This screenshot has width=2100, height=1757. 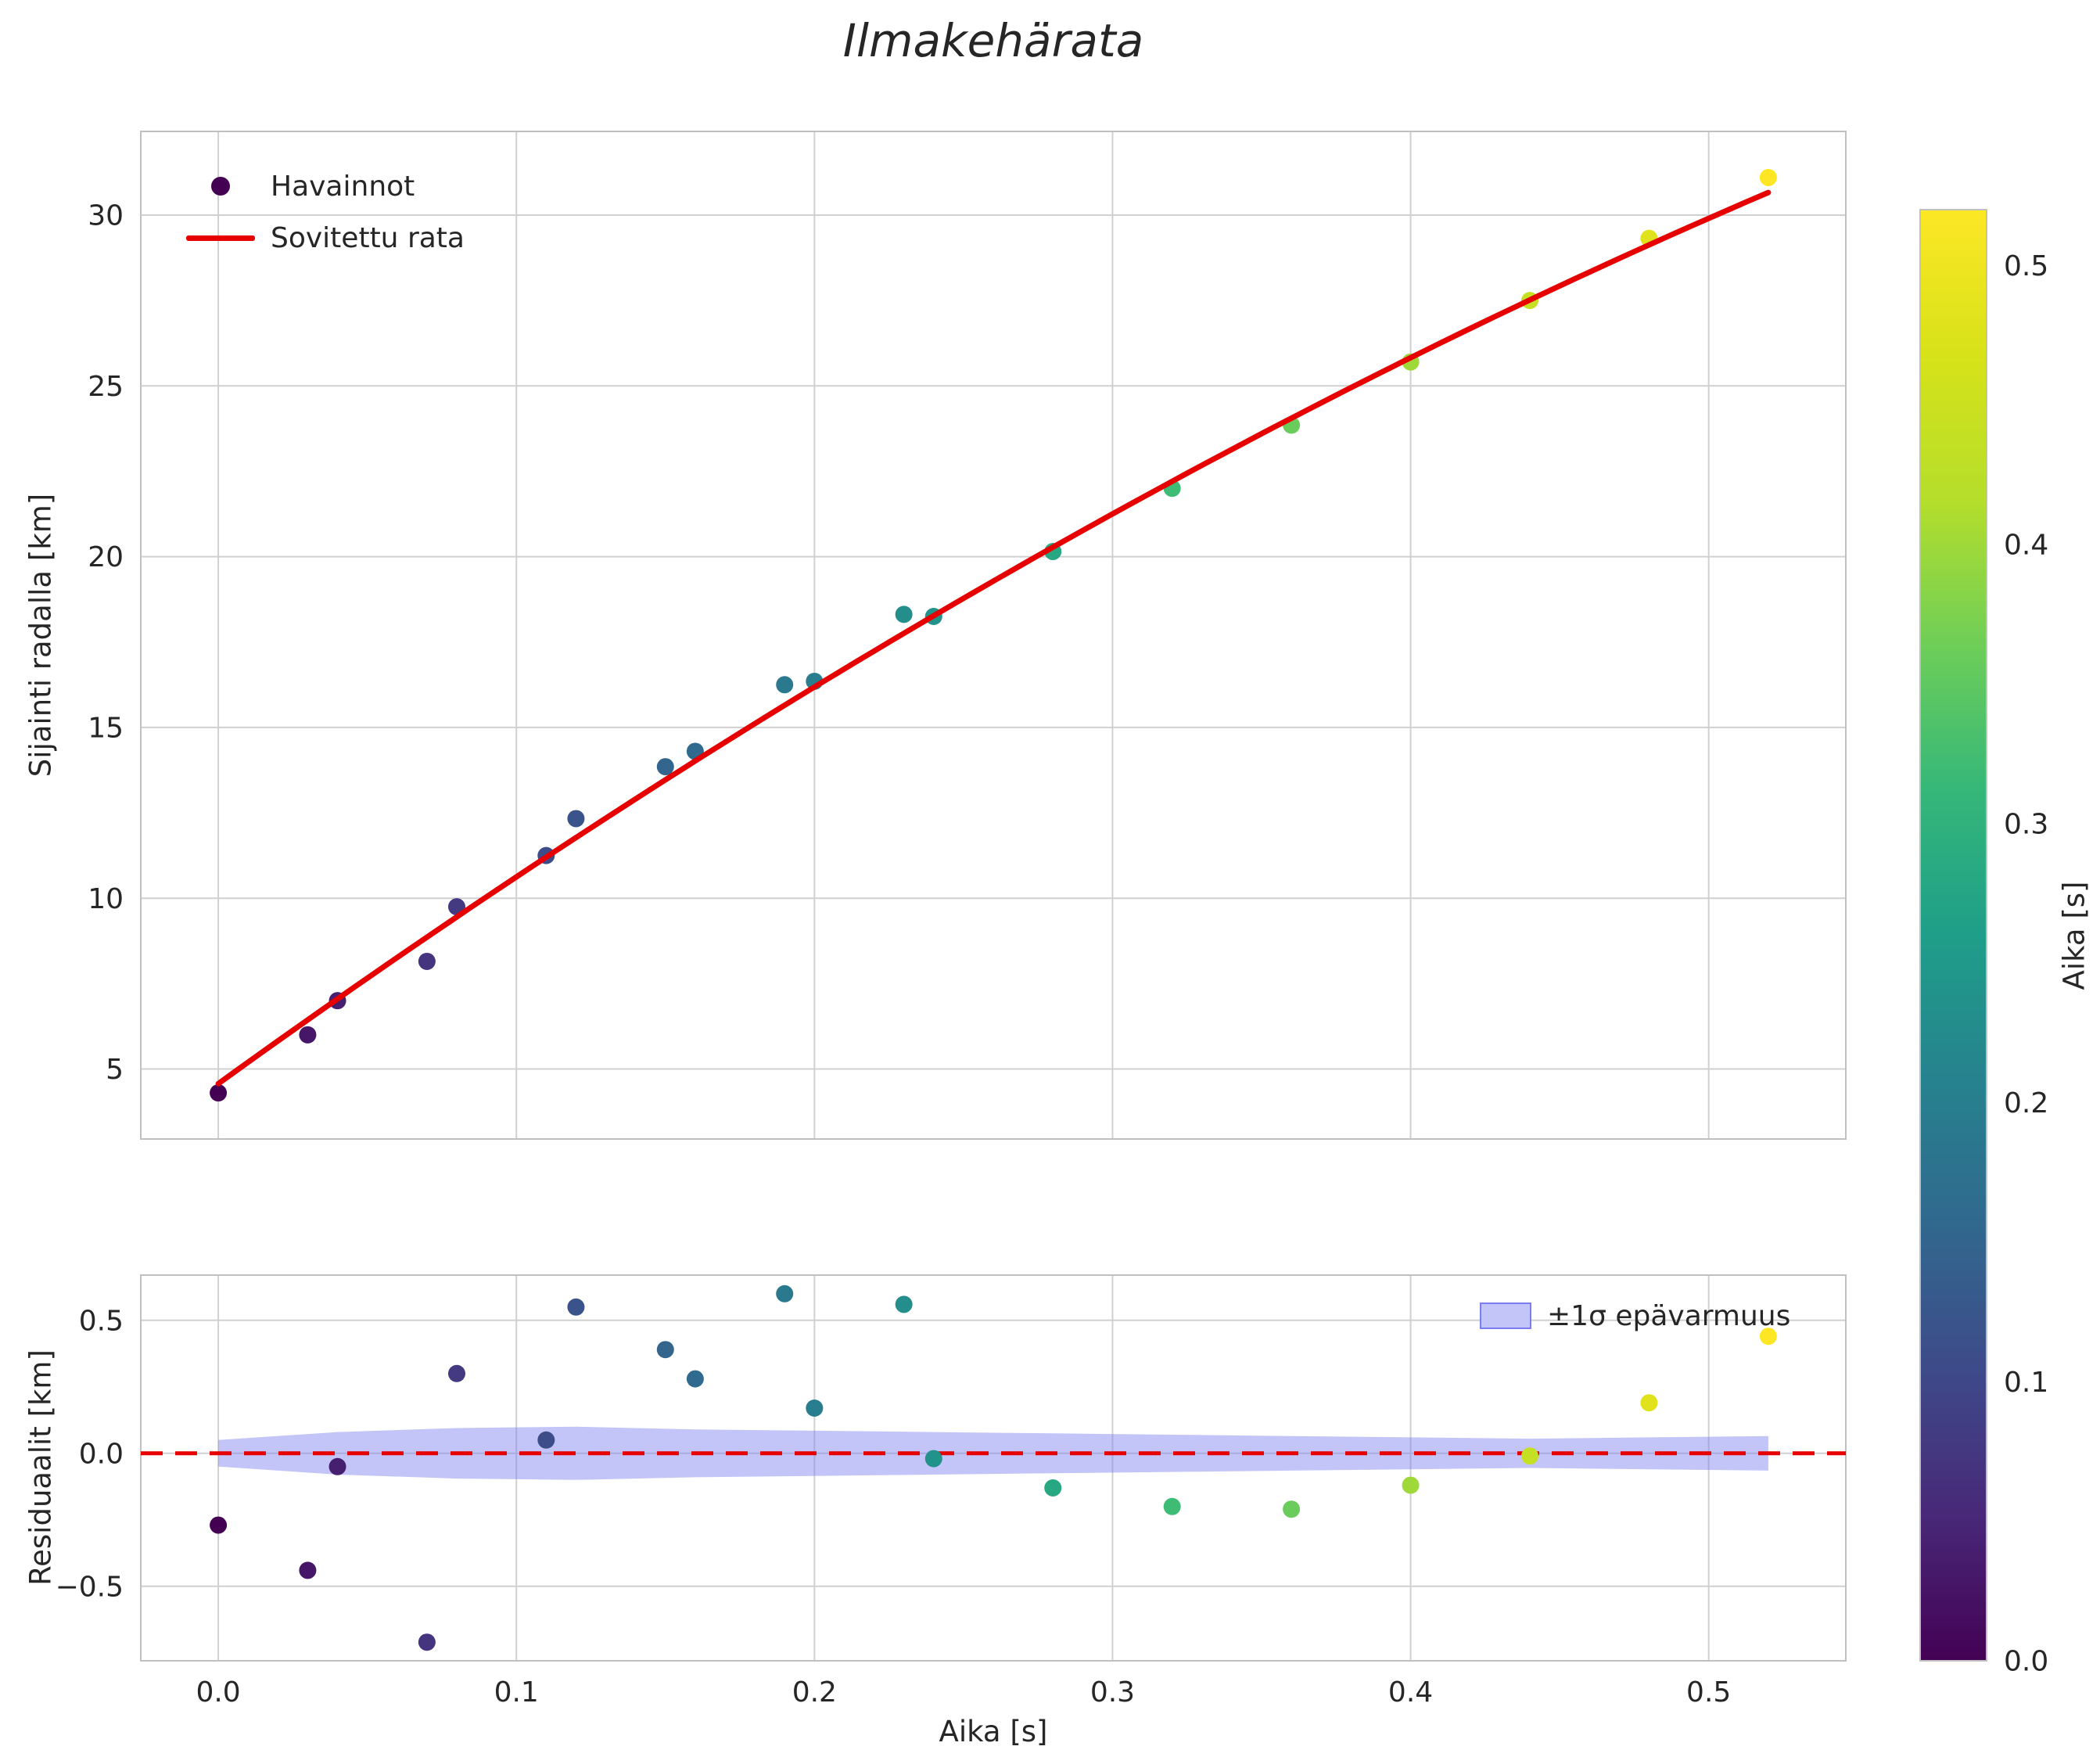 What do you see at coordinates (40, 635) in the screenshot?
I see `y-axis-label-main: Sijainti radalla [km]` at bounding box center [40, 635].